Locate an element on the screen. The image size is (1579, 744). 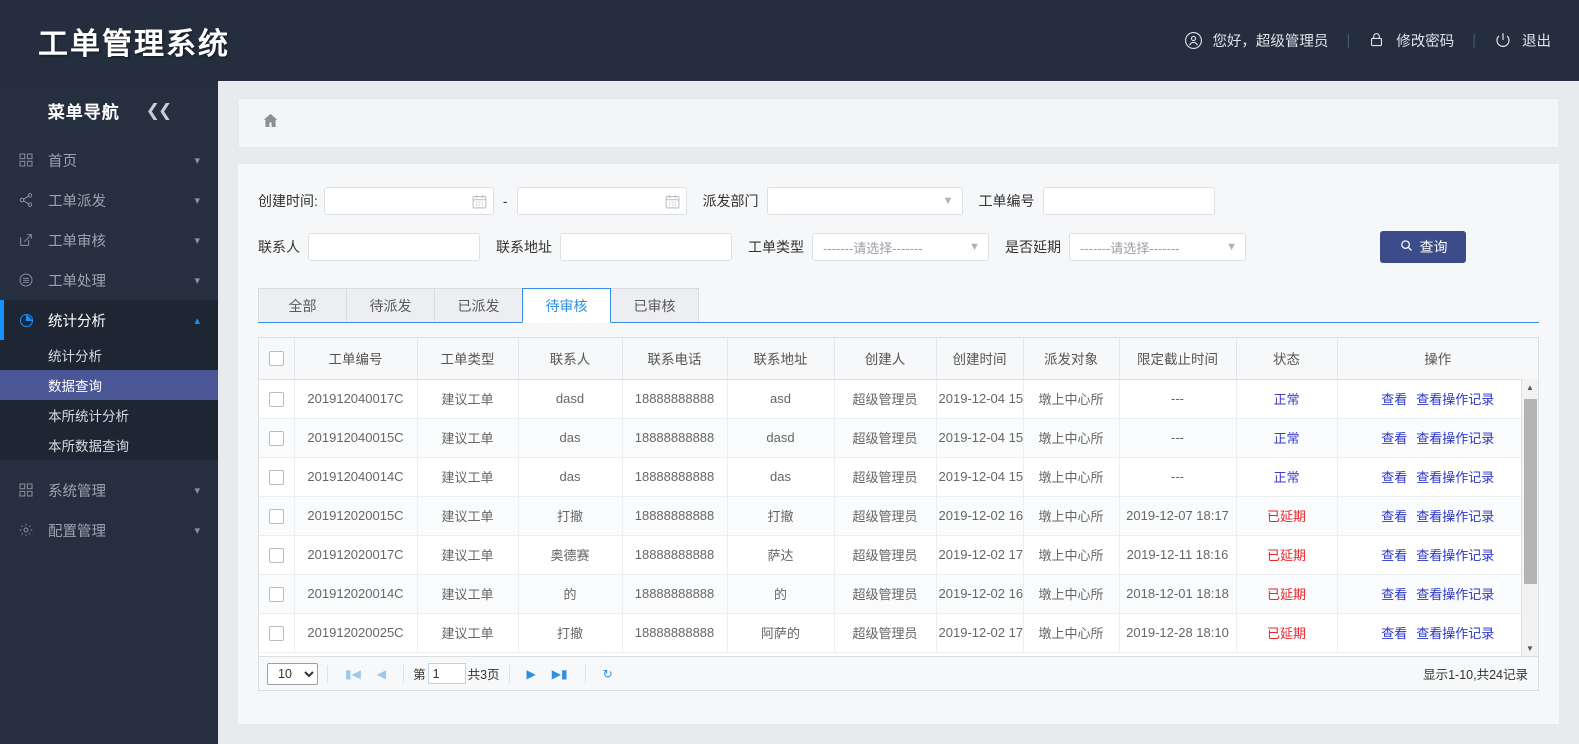
col-contact: 联系人 is located at coordinates (570, 359).